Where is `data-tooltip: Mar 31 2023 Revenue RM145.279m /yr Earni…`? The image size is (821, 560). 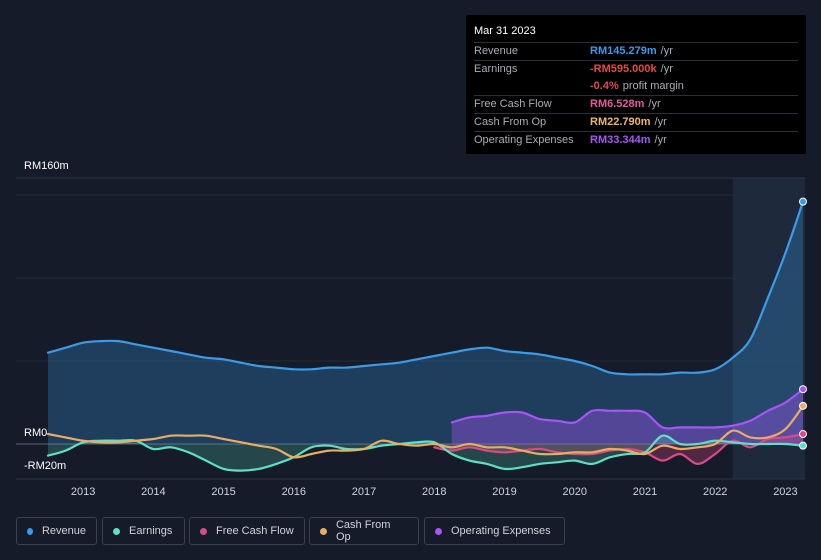 data-tooltip: Mar 31 2023 Revenue RM145.279m /yr Earni… is located at coordinates (636, 84).